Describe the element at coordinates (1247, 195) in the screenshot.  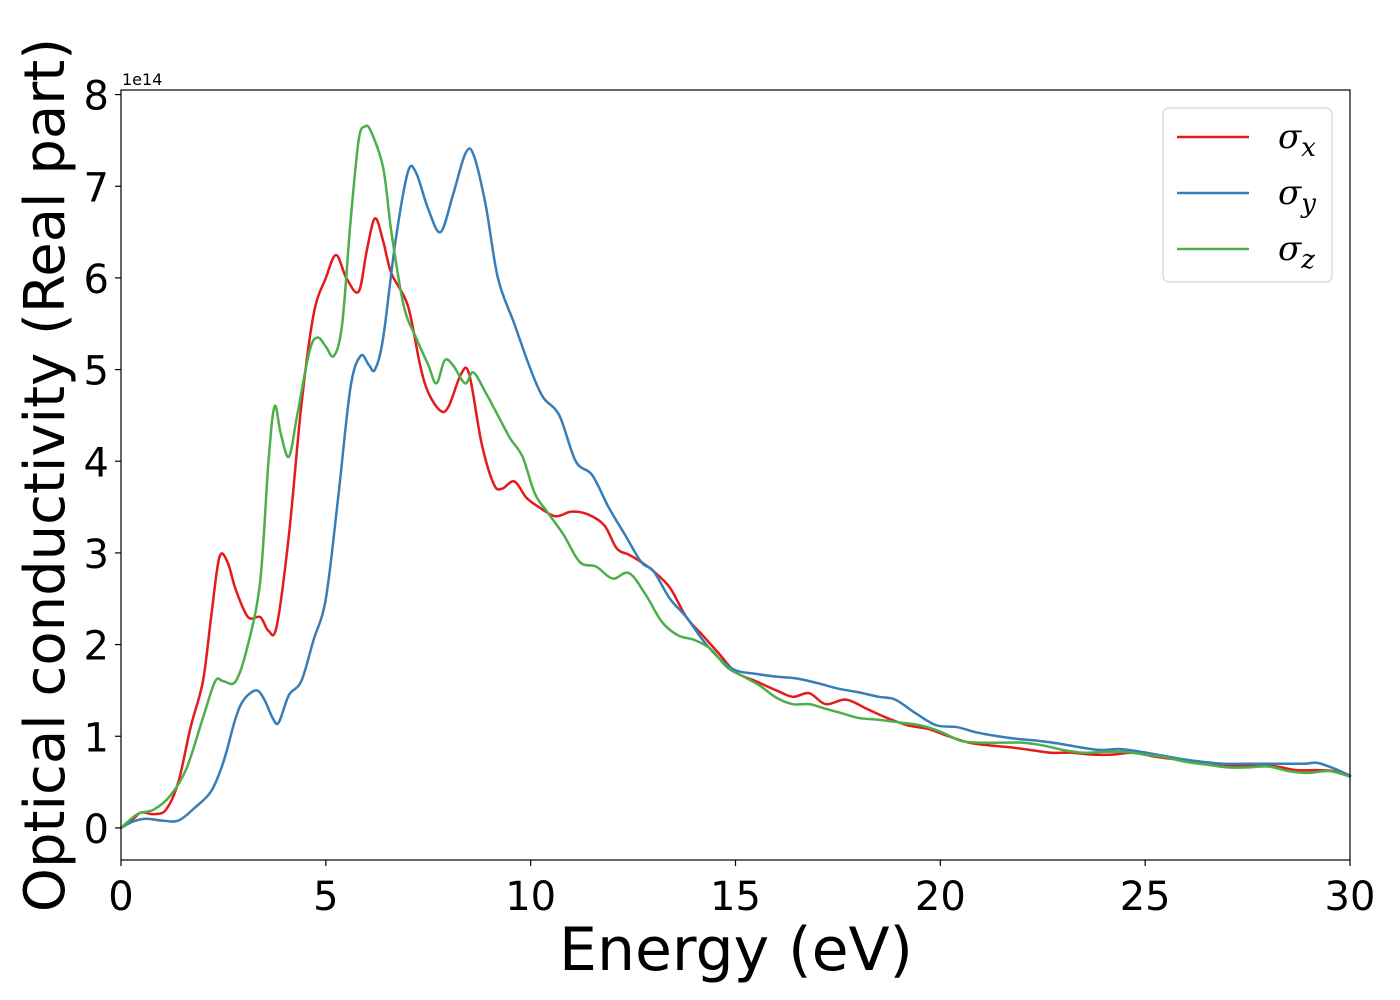
I see `legend-frame` at that location.